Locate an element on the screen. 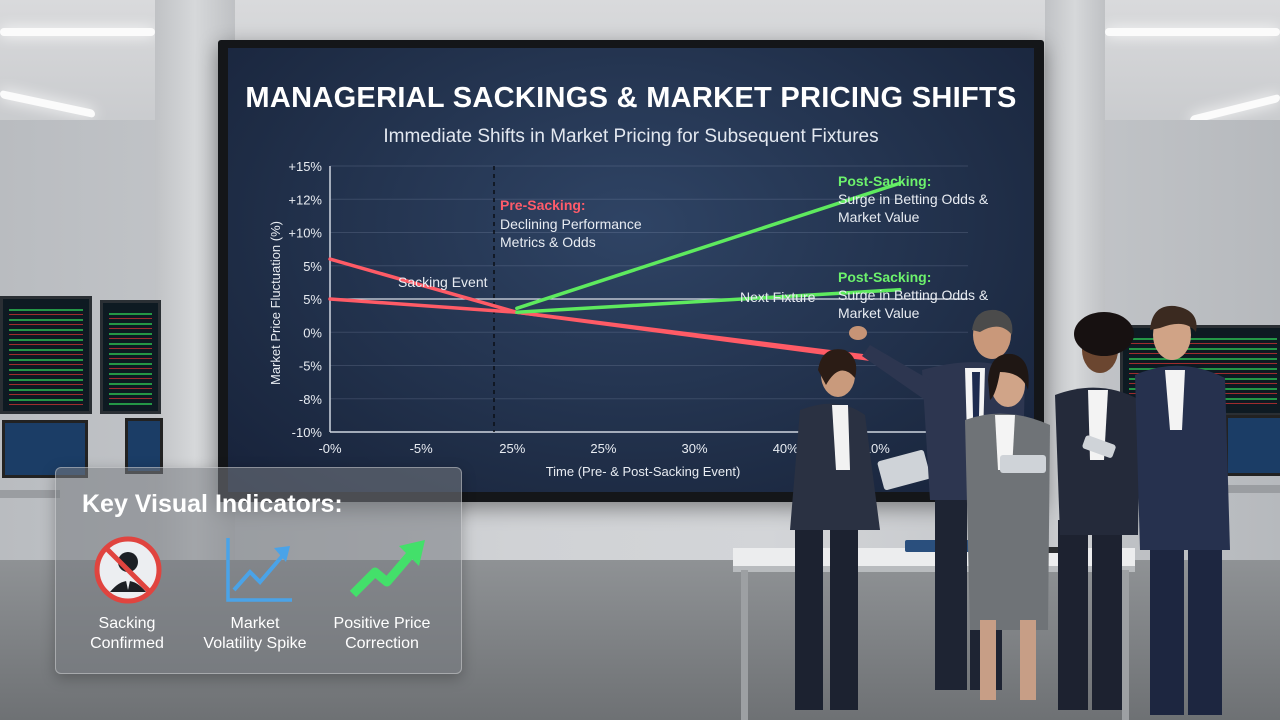  indicator-label: Market Volatility Spike is located at coordinates (255, 633).